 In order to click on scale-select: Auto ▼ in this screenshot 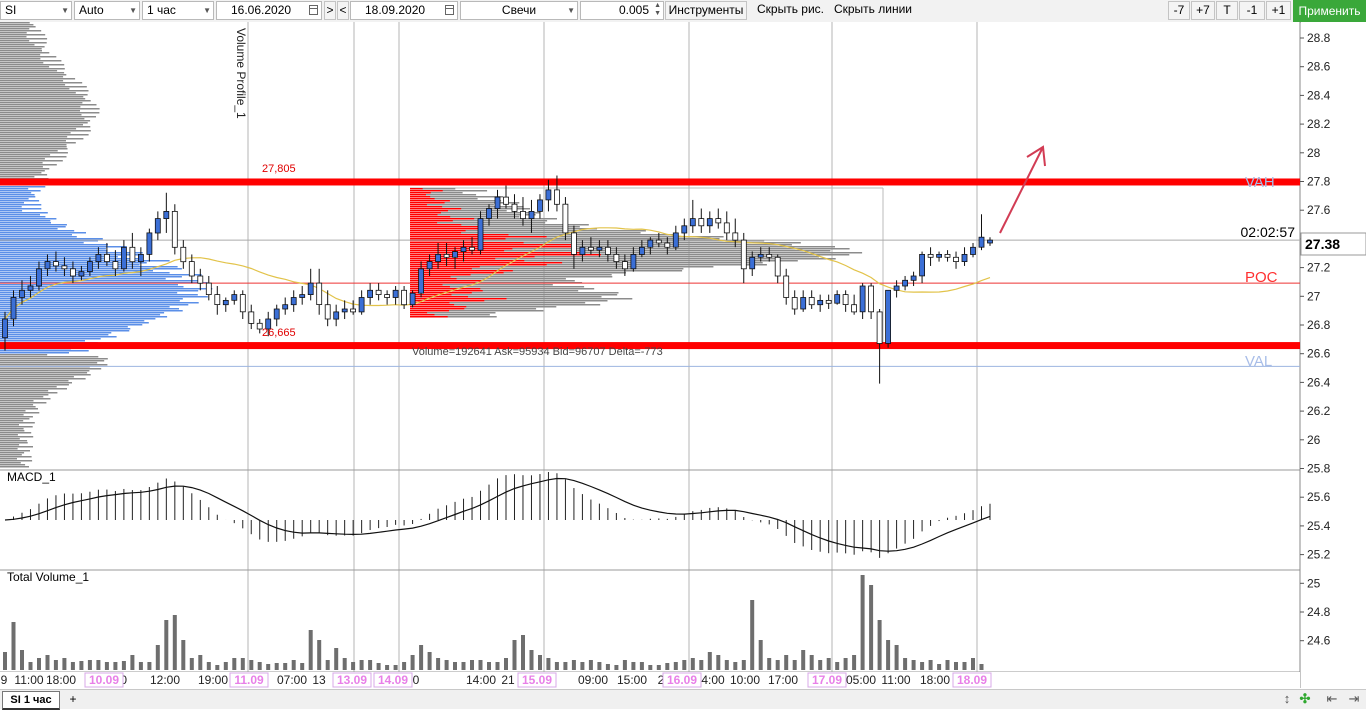, I will do `click(107, 10)`.